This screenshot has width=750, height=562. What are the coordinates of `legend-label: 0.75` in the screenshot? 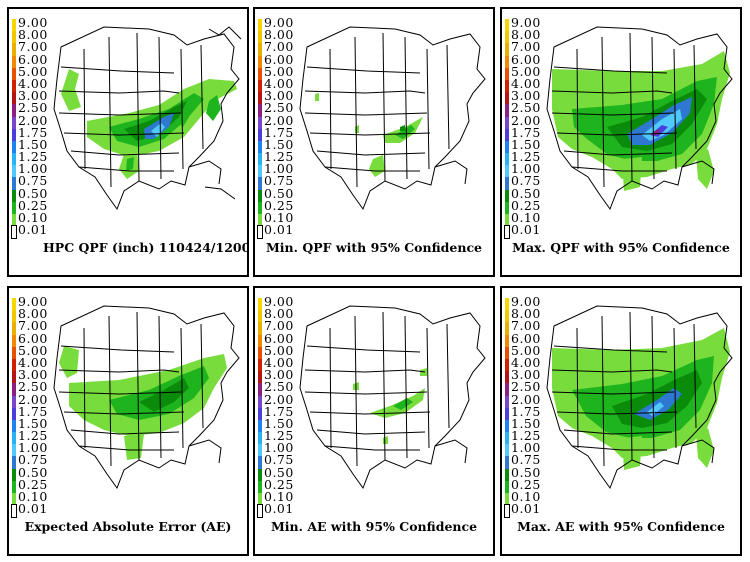 It's located at (33, 460).